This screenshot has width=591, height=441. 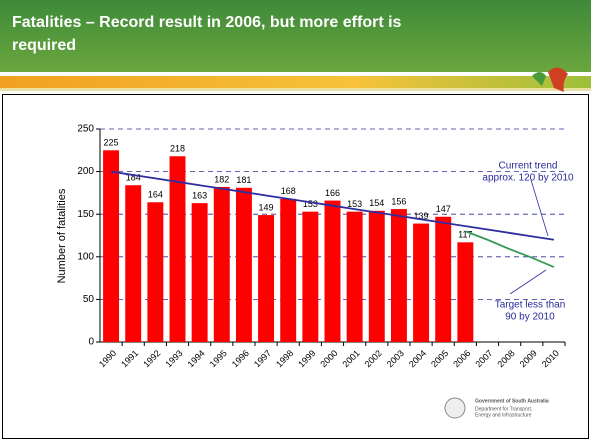 I want to click on x-tick-label: 1992, so click(x=151, y=358).